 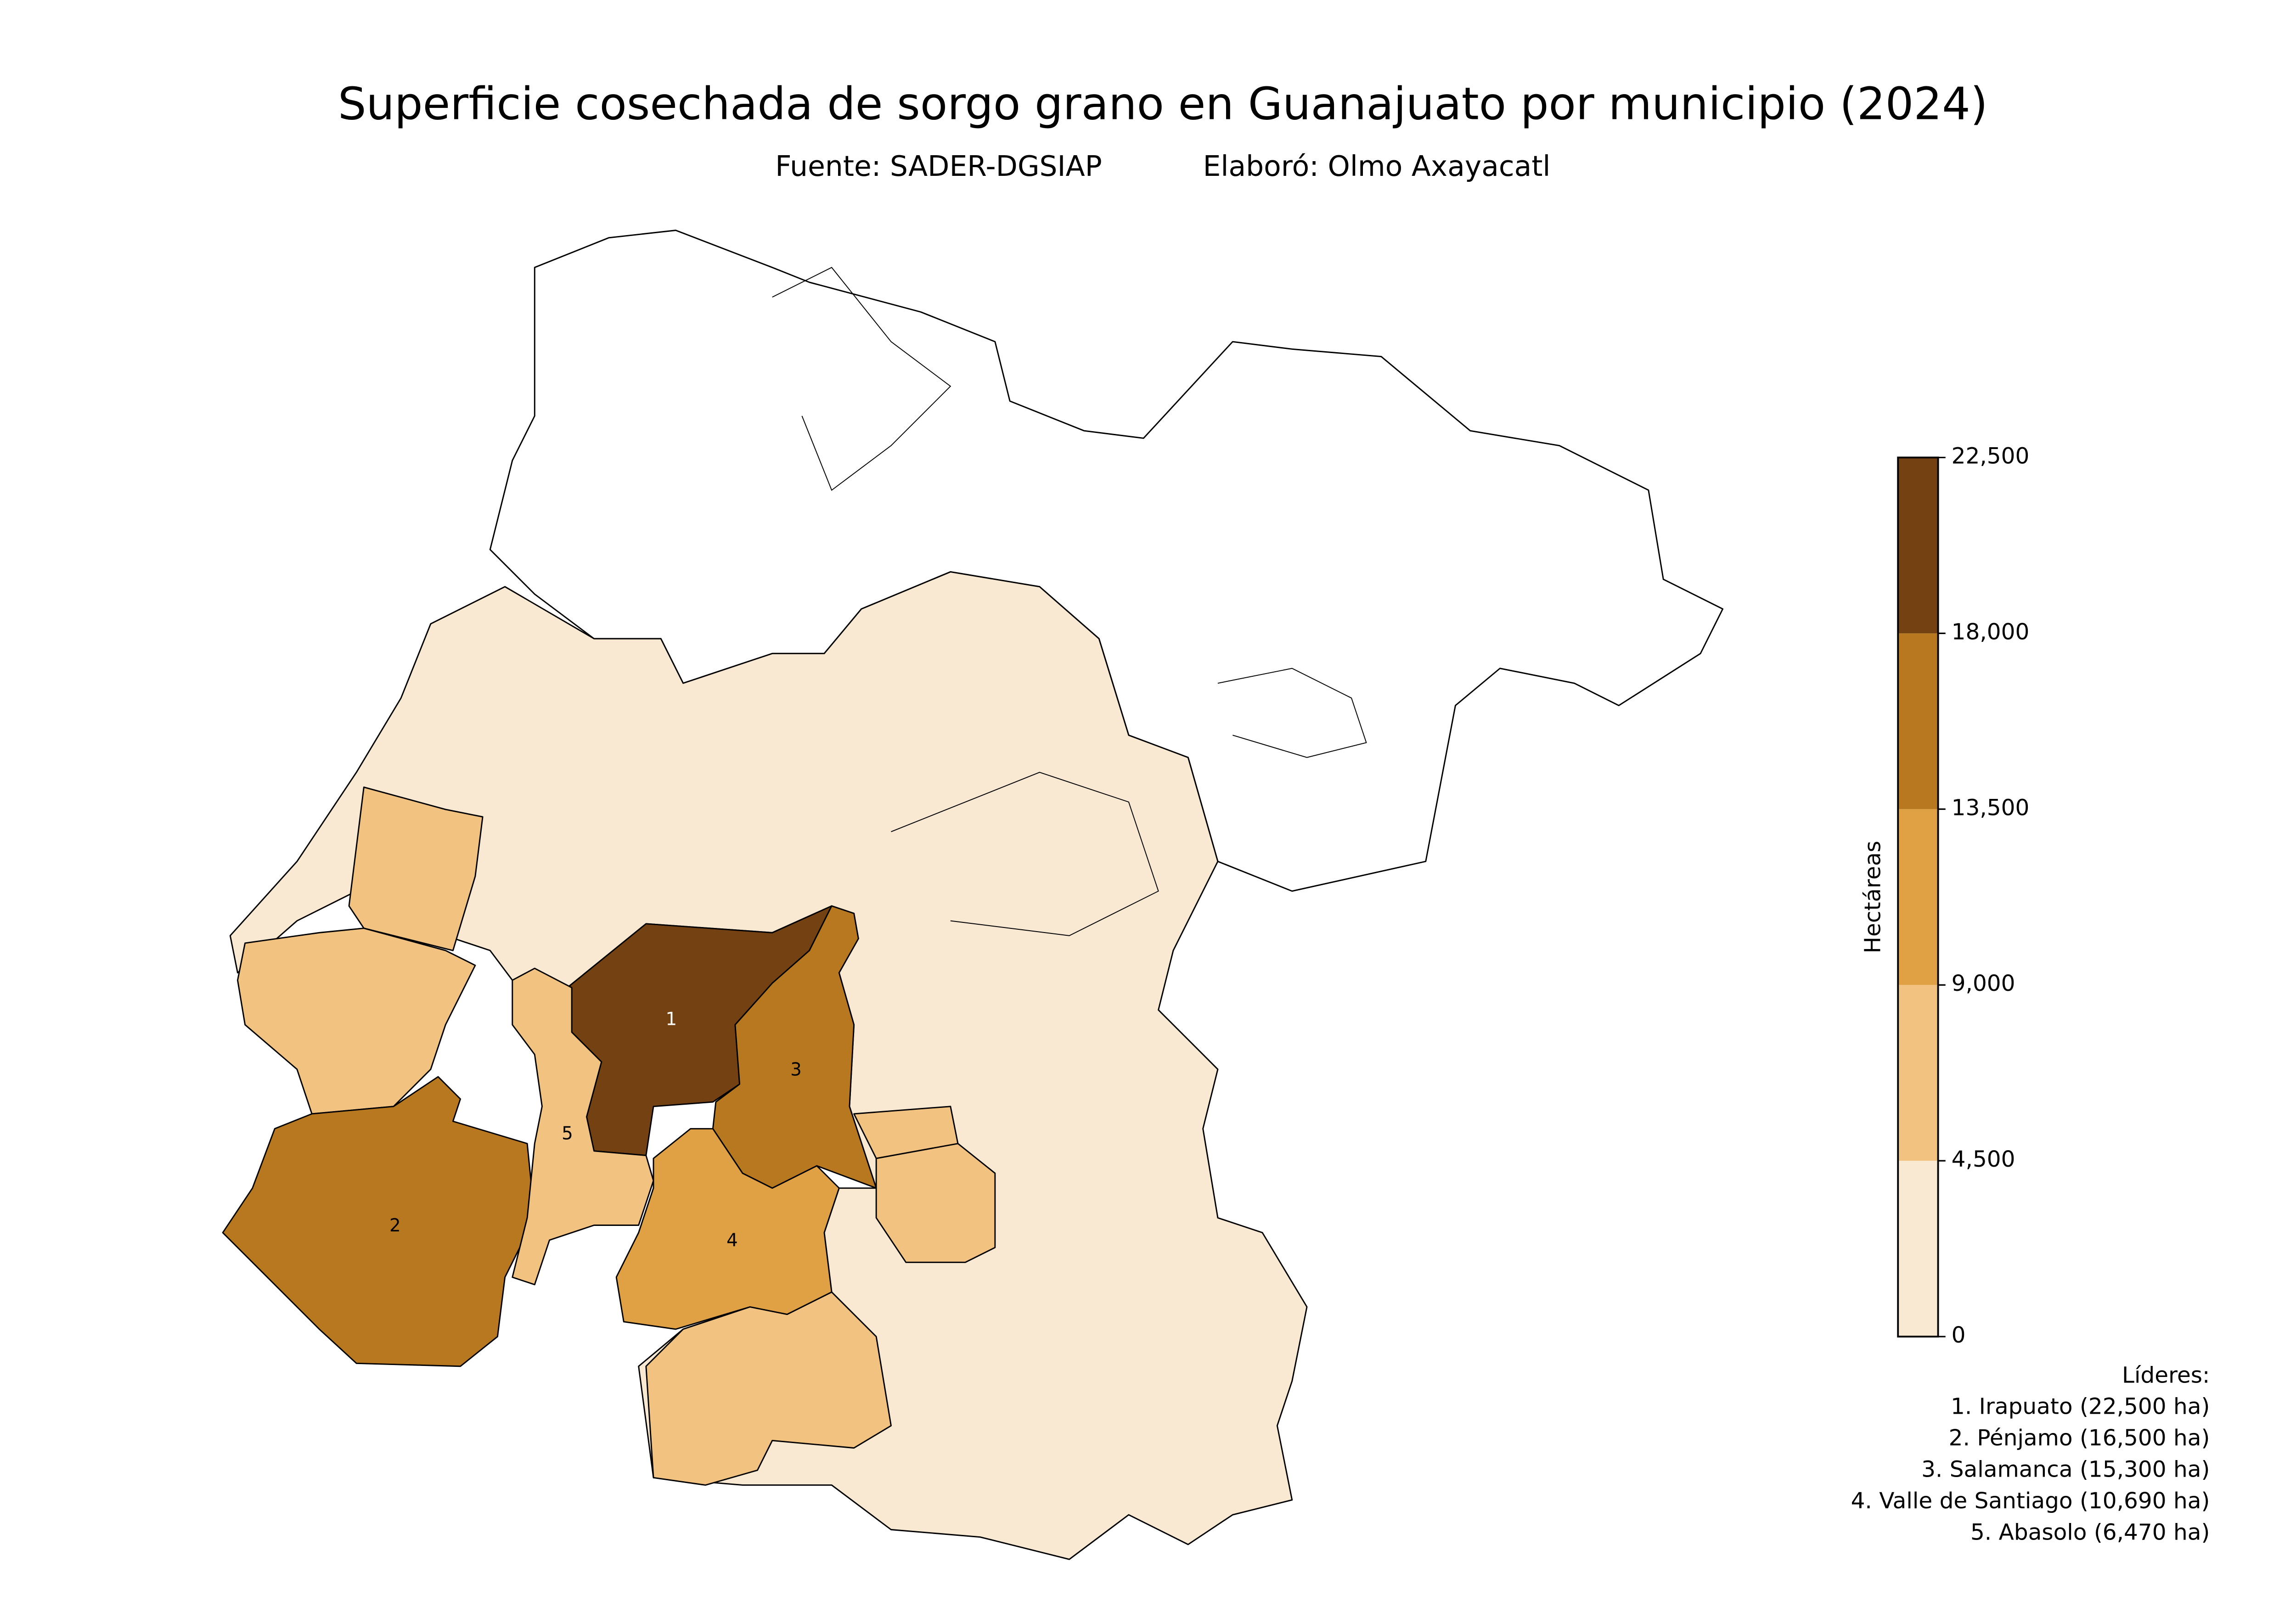 I want to click on legend-title: Líderes:, so click(x=2166, y=1375).